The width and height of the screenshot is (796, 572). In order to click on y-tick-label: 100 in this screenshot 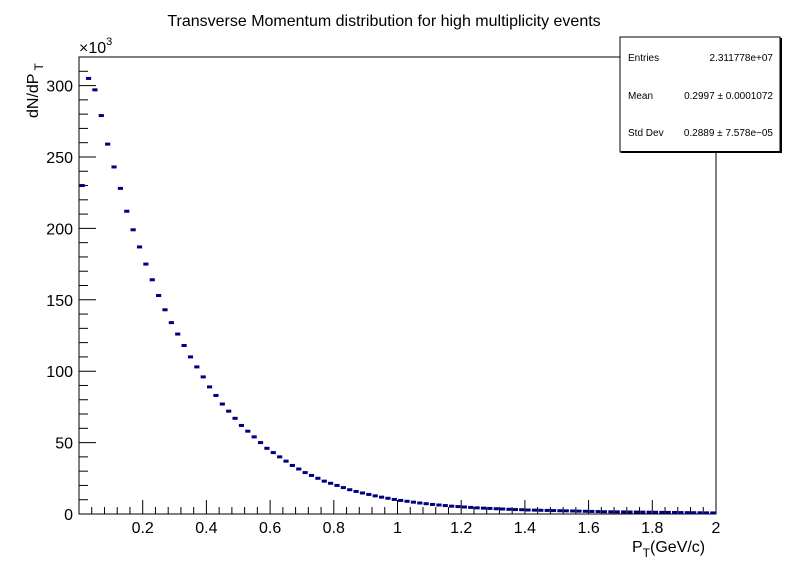, I will do `click(59, 372)`.